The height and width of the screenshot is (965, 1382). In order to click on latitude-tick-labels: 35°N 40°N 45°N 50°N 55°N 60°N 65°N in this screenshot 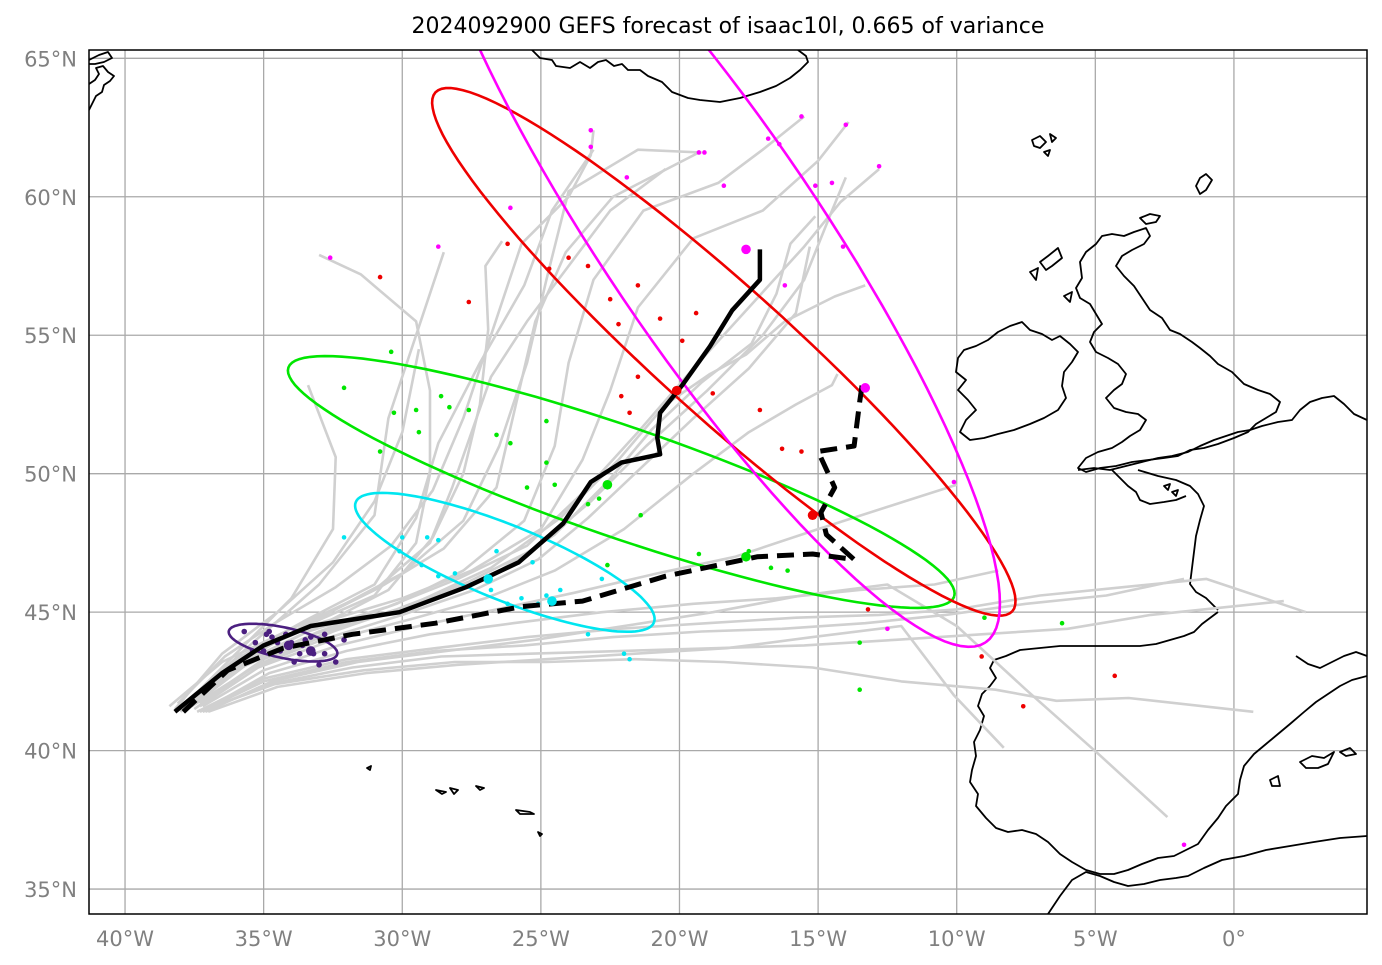, I will do `click(50, 474)`.